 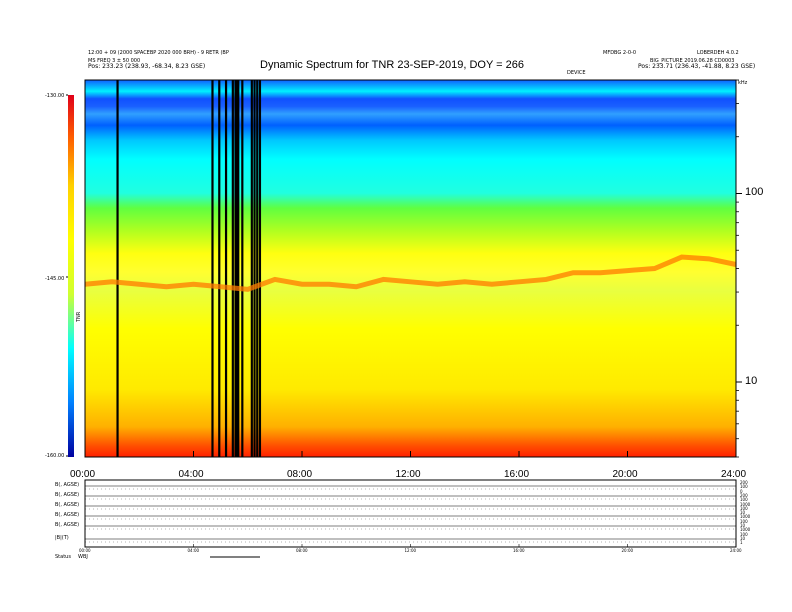 I want to click on y-axis-unit: kHz, so click(x=743, y=83).